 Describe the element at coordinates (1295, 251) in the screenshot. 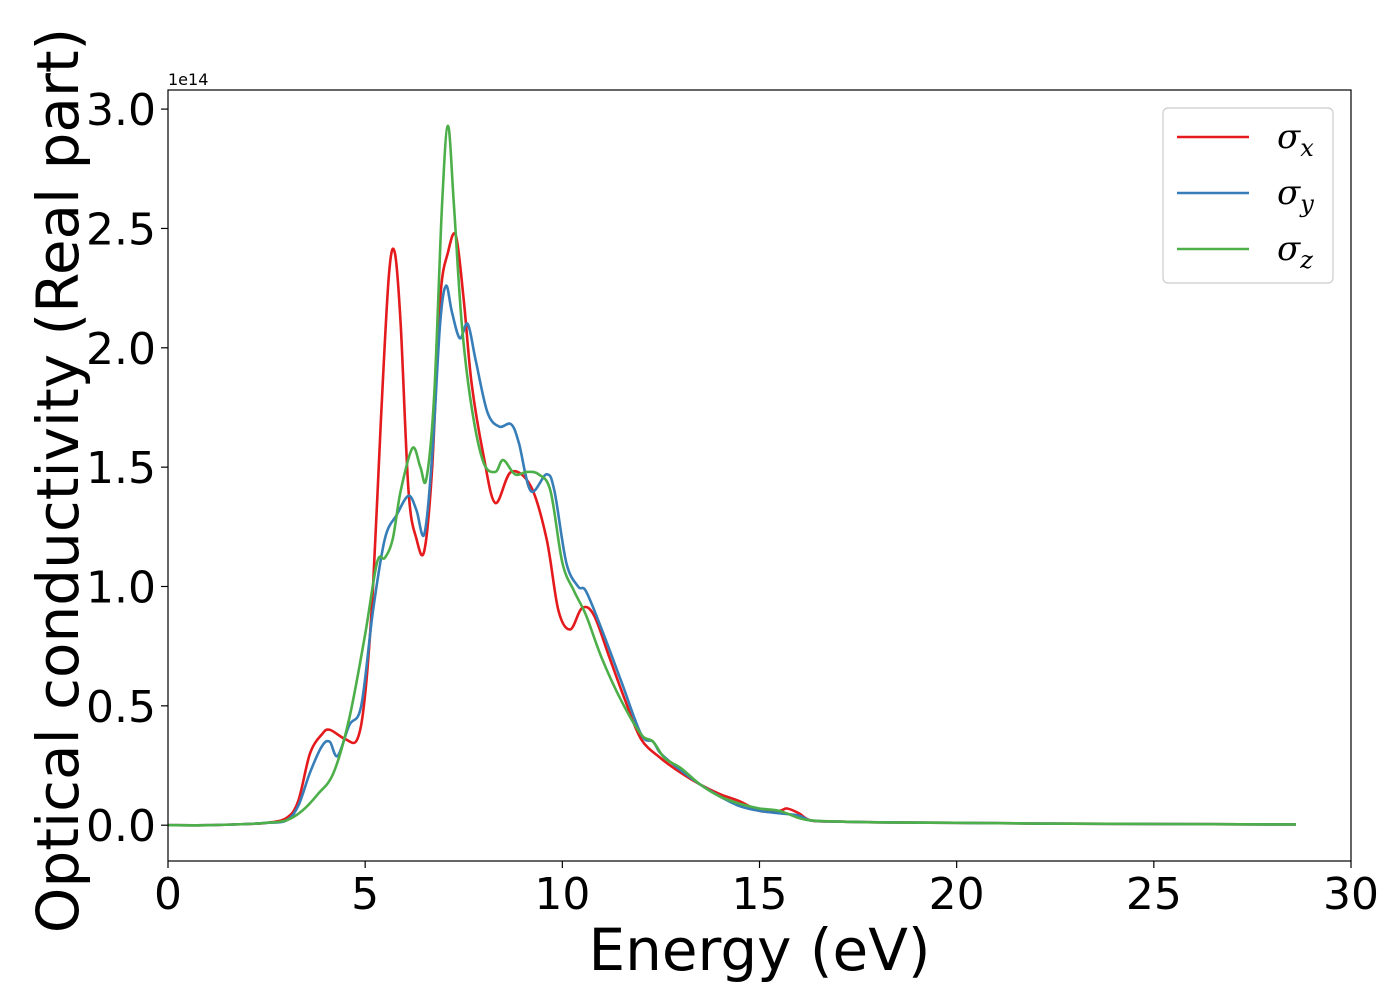

I see `legend-entry-label: σz` at that location.